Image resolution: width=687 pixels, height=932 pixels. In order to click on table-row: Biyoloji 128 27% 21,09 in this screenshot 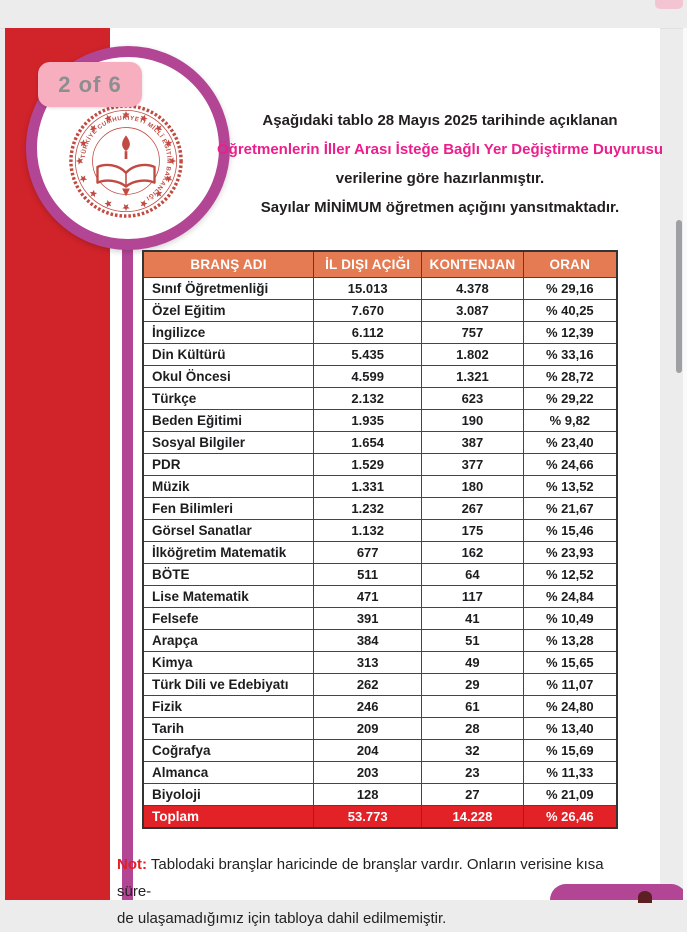, I will do `click(380, 794)`.